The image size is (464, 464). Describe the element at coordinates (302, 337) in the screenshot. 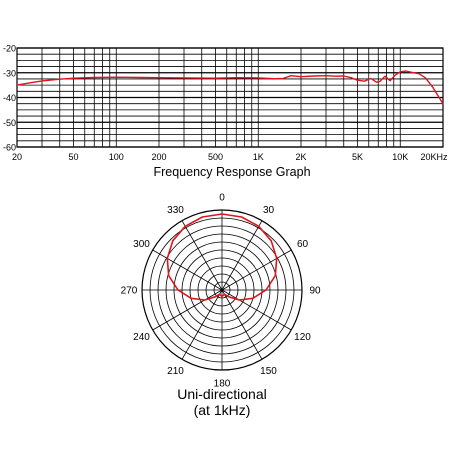

I see `polar-angle-label: 120` at that location.